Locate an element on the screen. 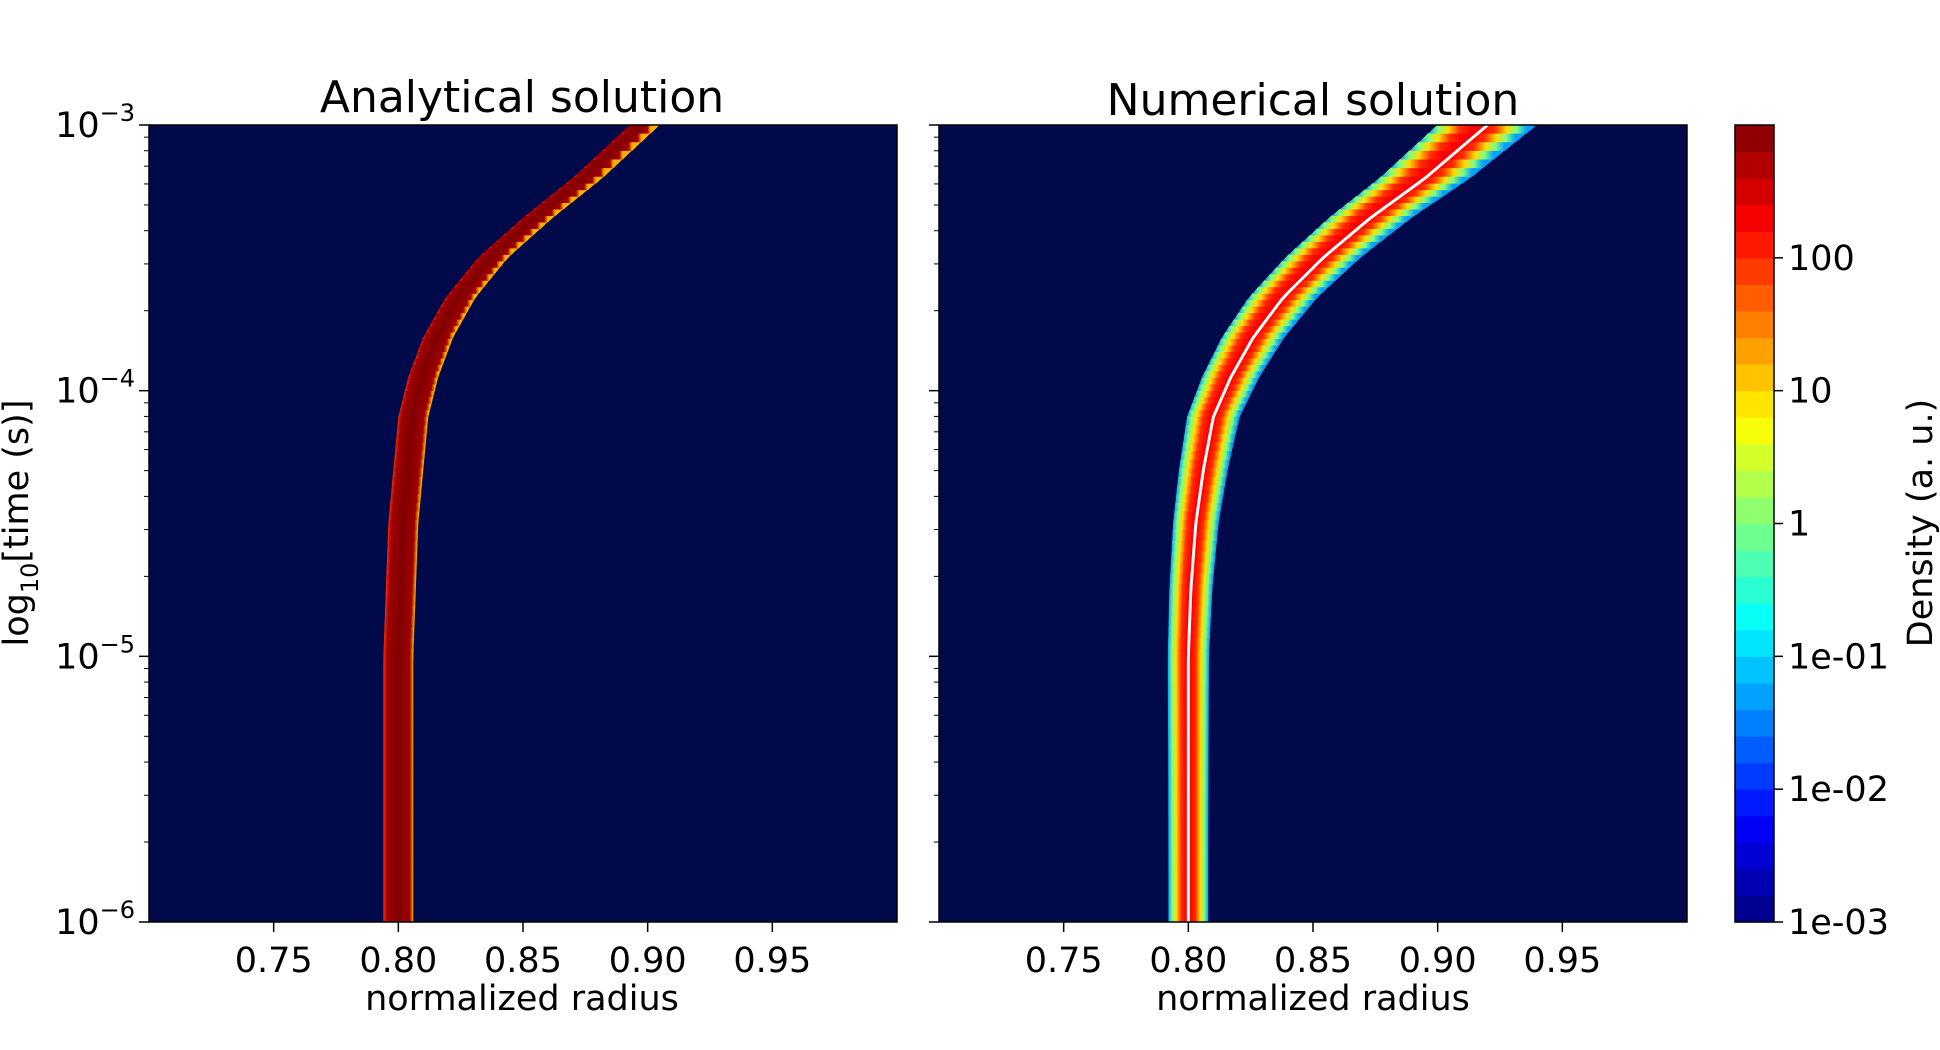 The width and height of the screenshot is (1940, 1050). heatmap-marks is located at coordinates (522, 523).